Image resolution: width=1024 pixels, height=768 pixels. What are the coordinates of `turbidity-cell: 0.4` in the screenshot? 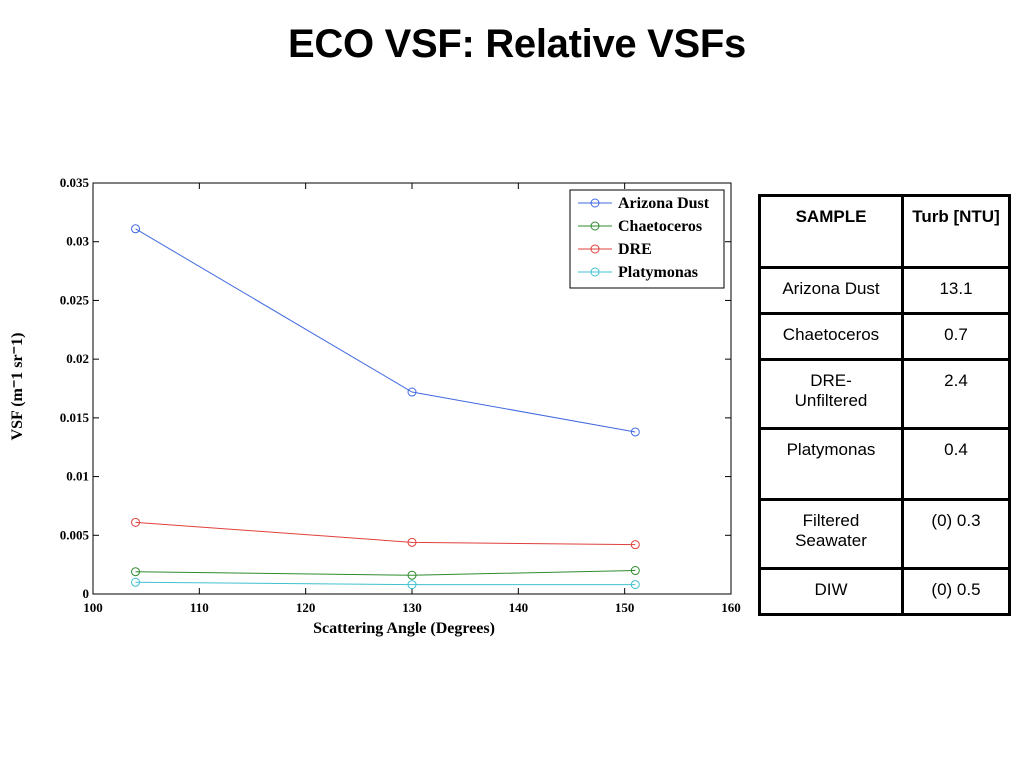 It's located at (956, 464).